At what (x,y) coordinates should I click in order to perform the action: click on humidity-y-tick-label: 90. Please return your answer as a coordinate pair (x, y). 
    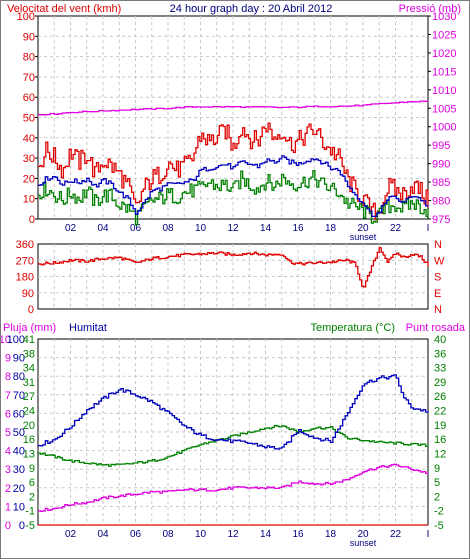
    Looking at the image, I should click on (19, 359).